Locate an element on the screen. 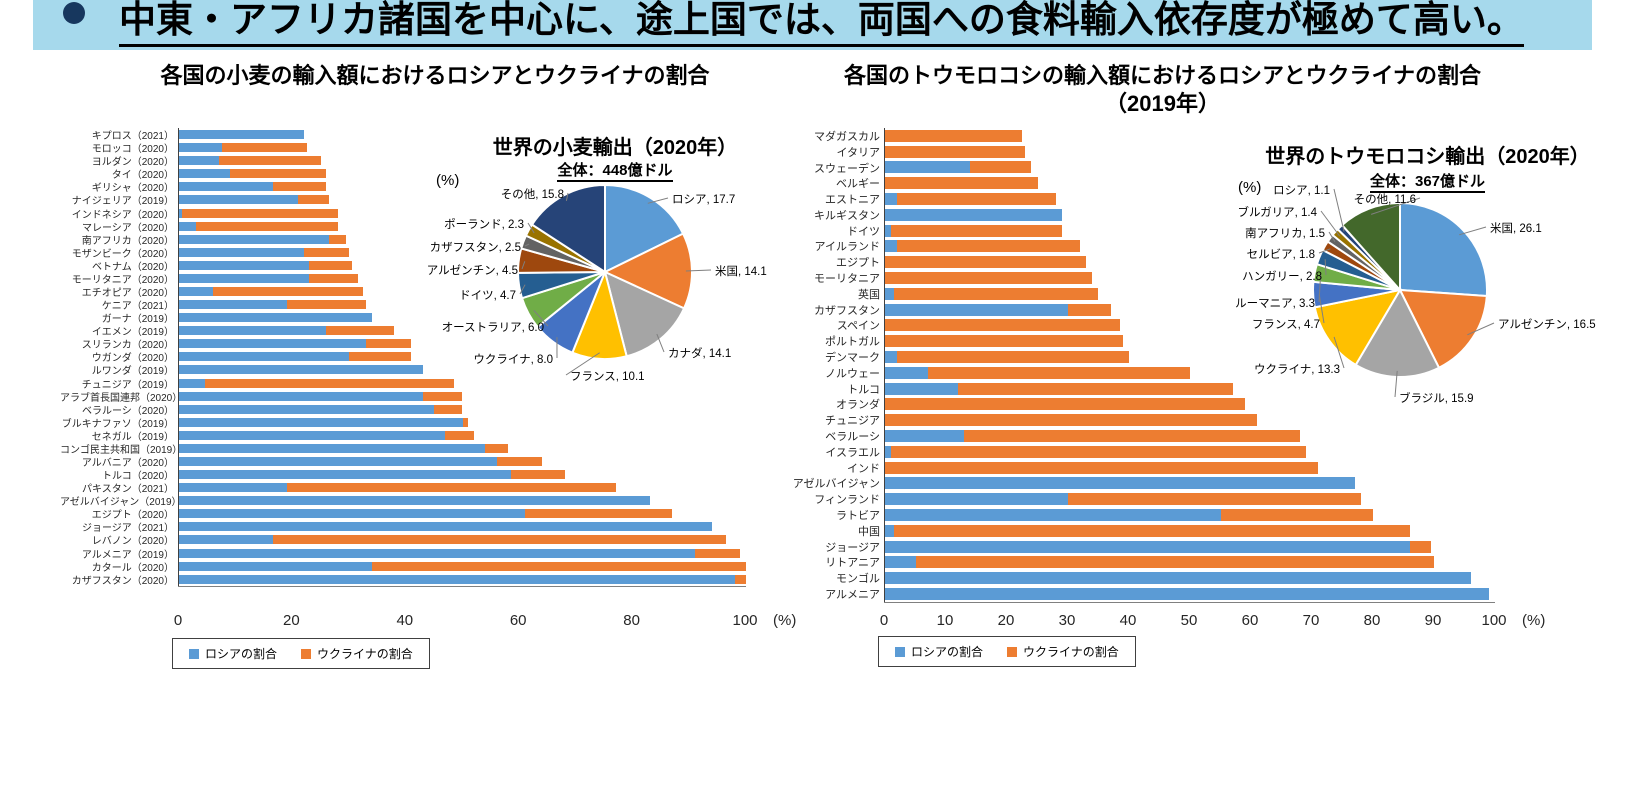  bar-row-label: アルバニア（2020） is located at coordinates (127, 463).